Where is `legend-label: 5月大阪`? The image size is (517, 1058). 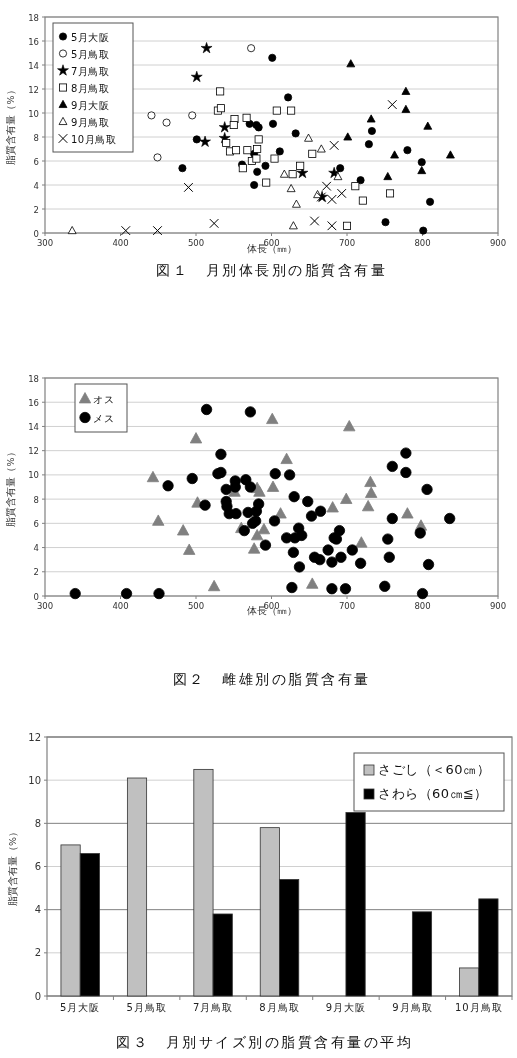 legend-label: 5月大阪 is located at coordinates (90, 37).